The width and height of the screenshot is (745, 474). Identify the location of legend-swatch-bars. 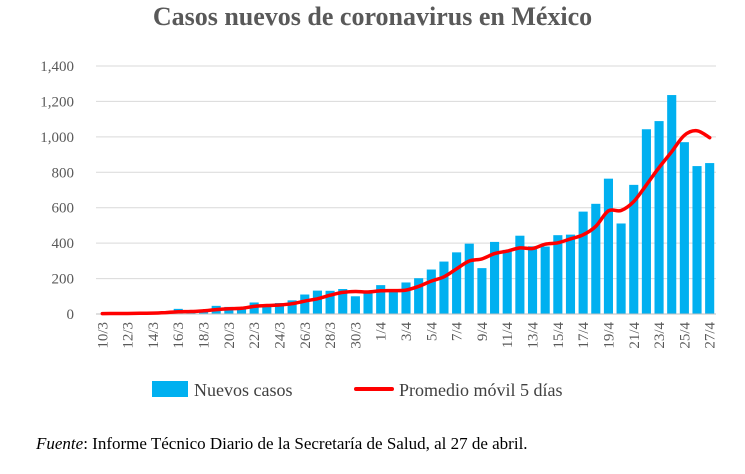
(170, 389).